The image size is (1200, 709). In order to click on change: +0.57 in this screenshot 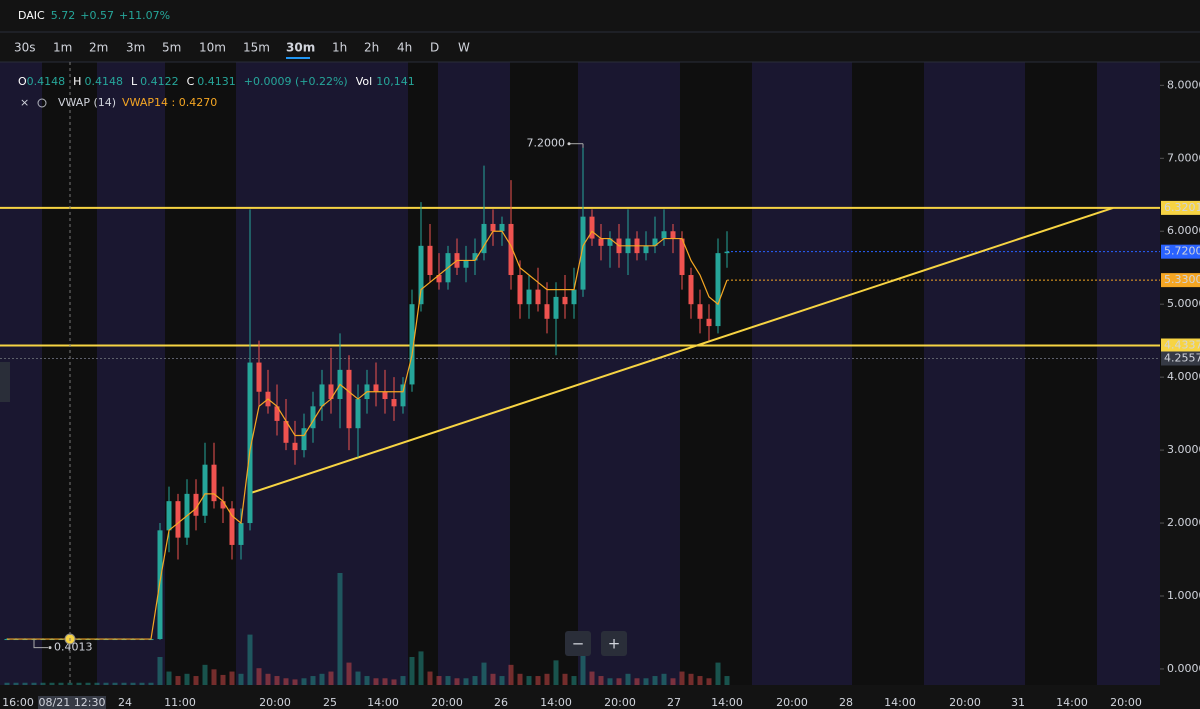, I will do `click(97, 15)`.